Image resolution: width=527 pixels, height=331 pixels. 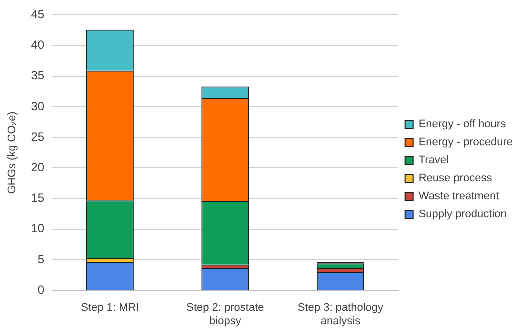 I want to click on y-tick-label: 35, so click(x=38, y=75).